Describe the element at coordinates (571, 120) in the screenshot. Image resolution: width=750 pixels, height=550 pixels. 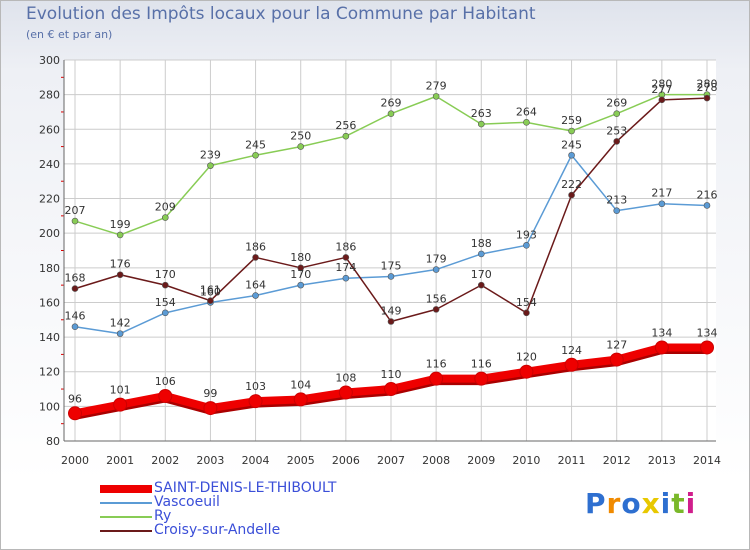
I see `data-label: 259` at that location.